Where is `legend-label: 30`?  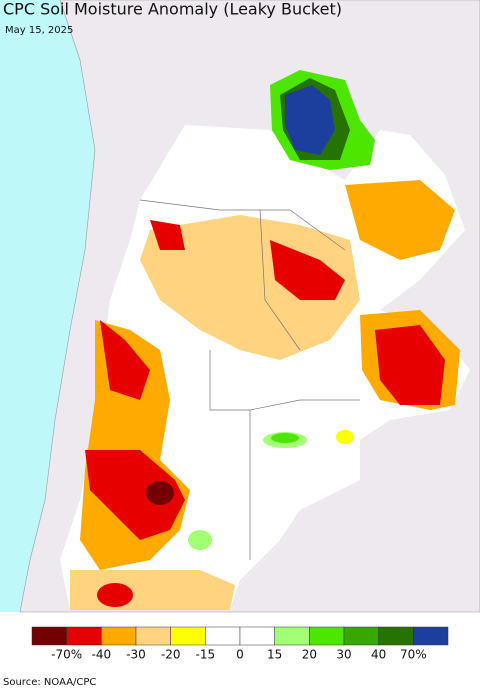 legend-label: 30 is located at coordinates (343, 655).